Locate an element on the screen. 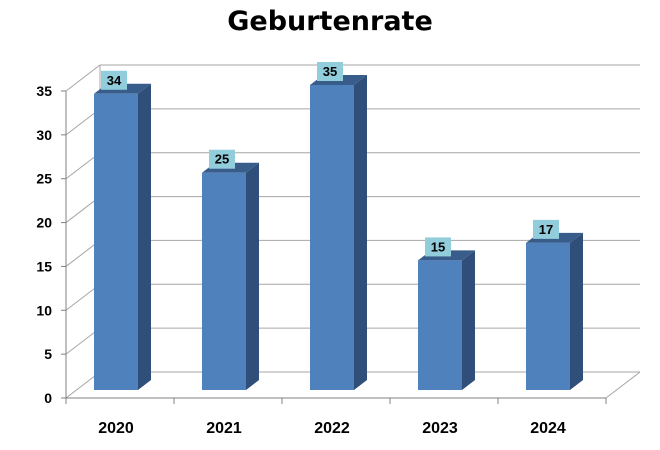 This screenshot has width=660, height=450. data-label-2020: 34 is located at coordinates (114, 80).